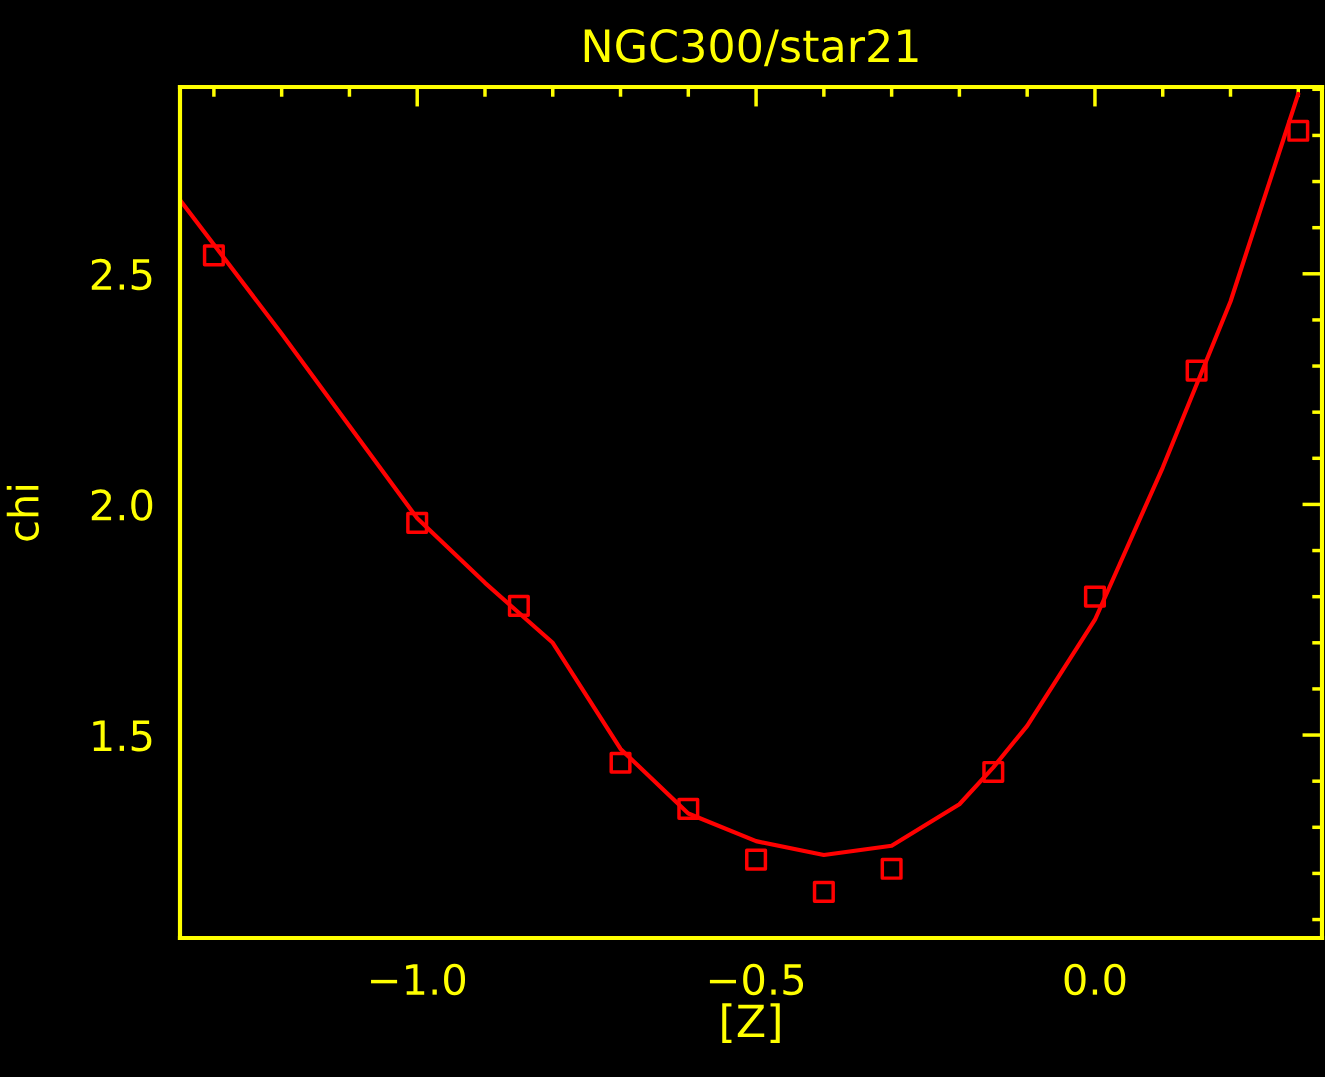 This screenshot has height=1077, width=1325. Describe the element at coordinates (1095, 979) in the screenshot. I see `x-tick-label: 0.0` at that location.